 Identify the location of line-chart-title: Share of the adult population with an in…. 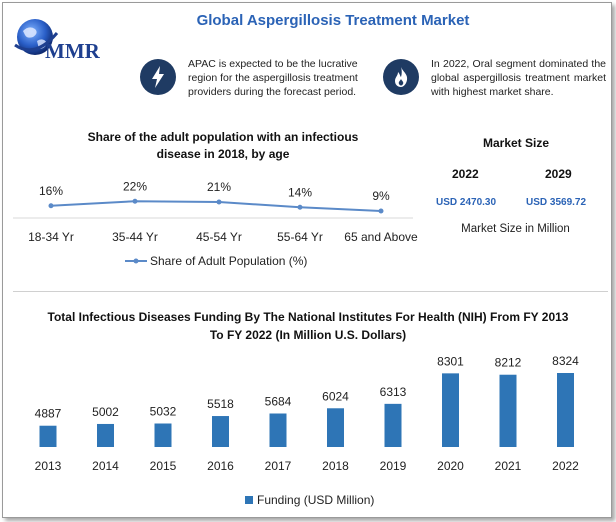
(223, 145).